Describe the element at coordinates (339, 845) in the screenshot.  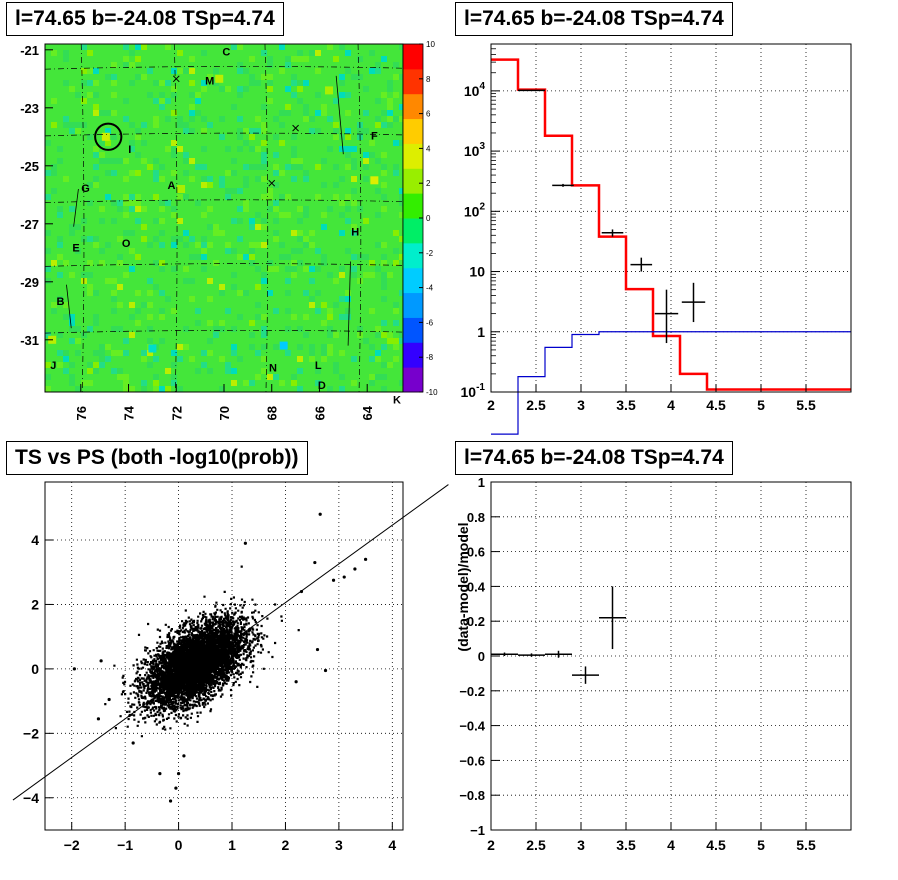
I see `x-tick-label: 3` at that location.